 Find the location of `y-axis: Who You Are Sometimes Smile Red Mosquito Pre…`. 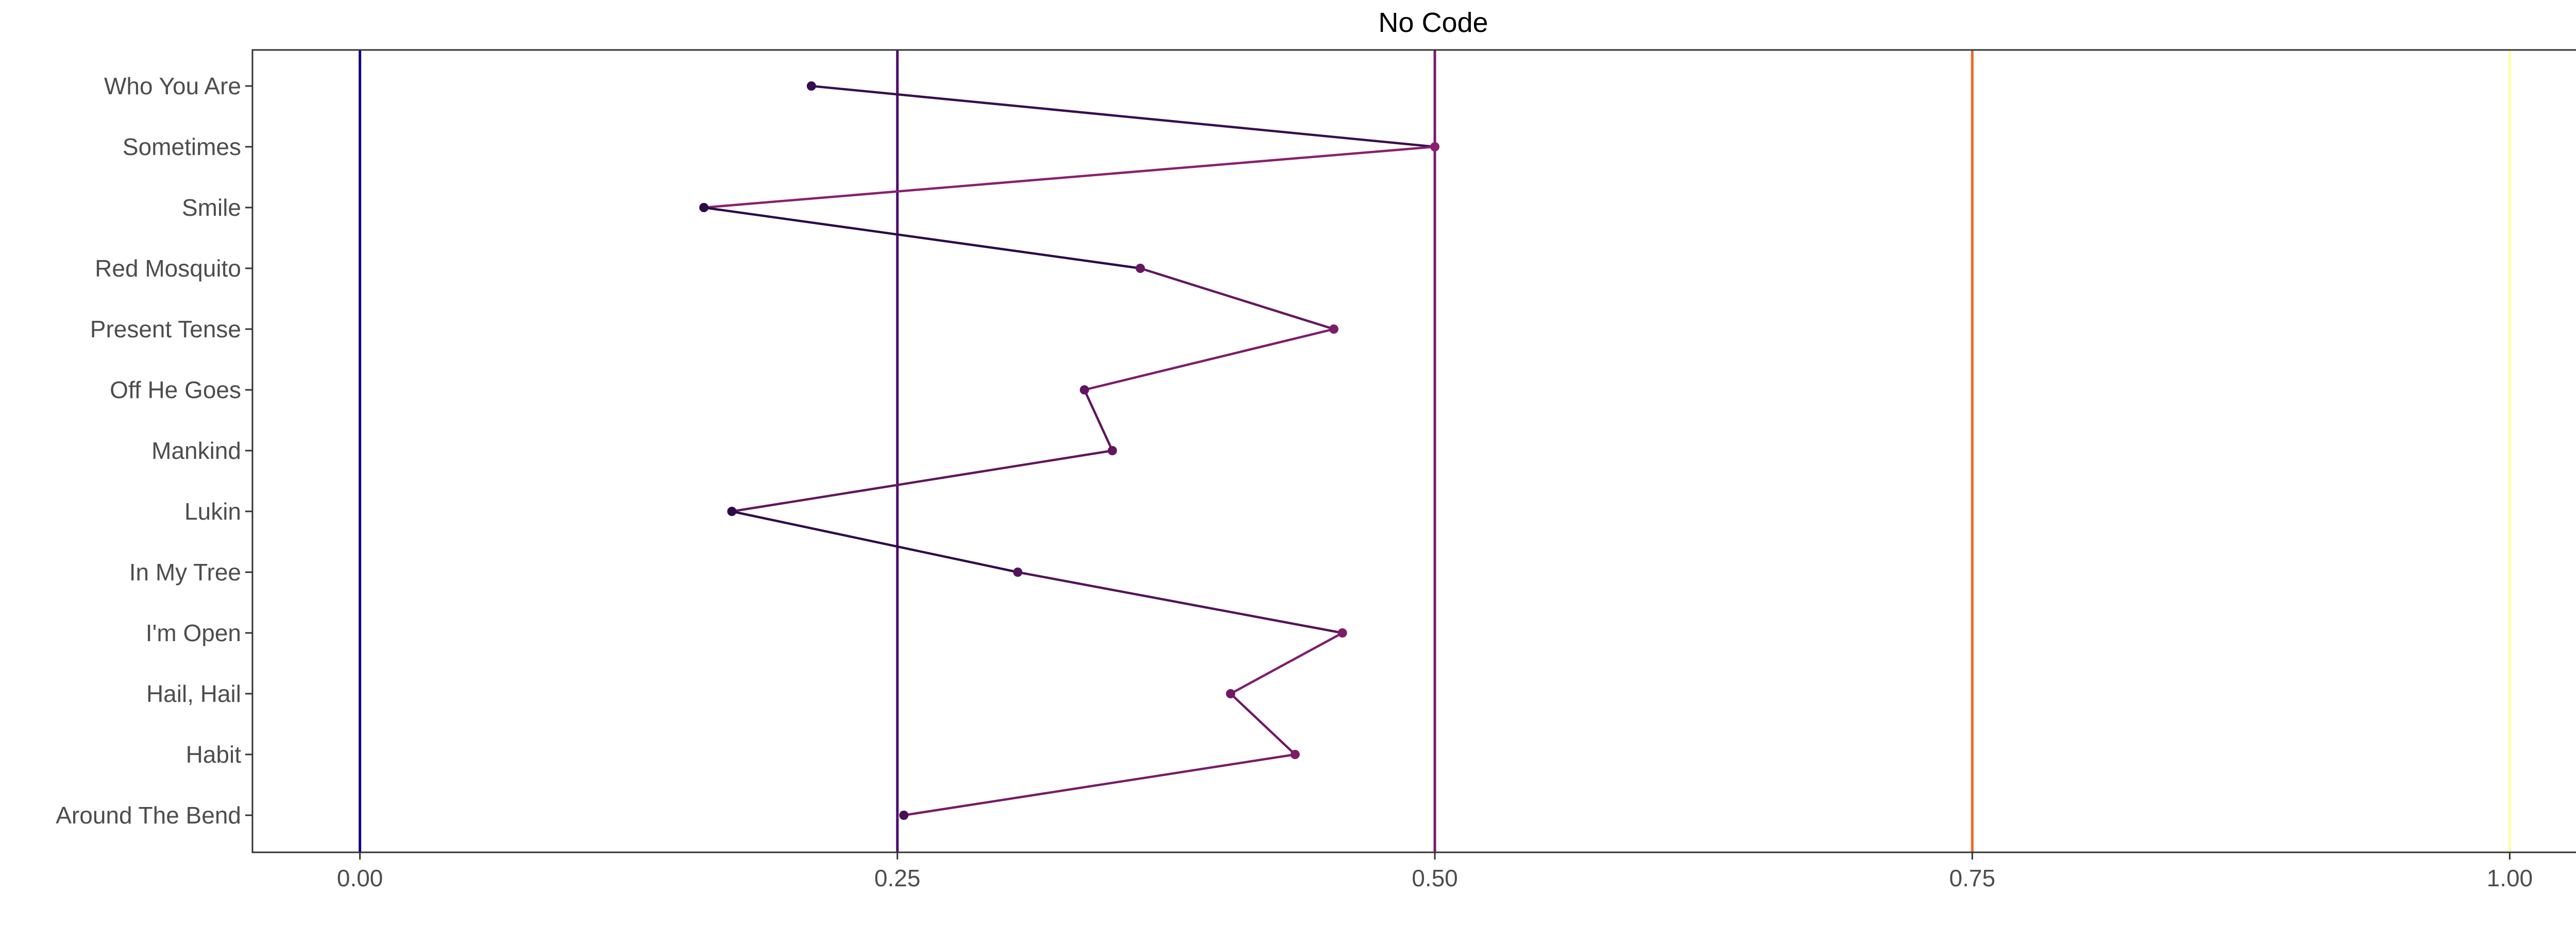

y-axis: Who You Are Sometimes Smile Red Mosquito Pre… is located at coordinates (154, 451).